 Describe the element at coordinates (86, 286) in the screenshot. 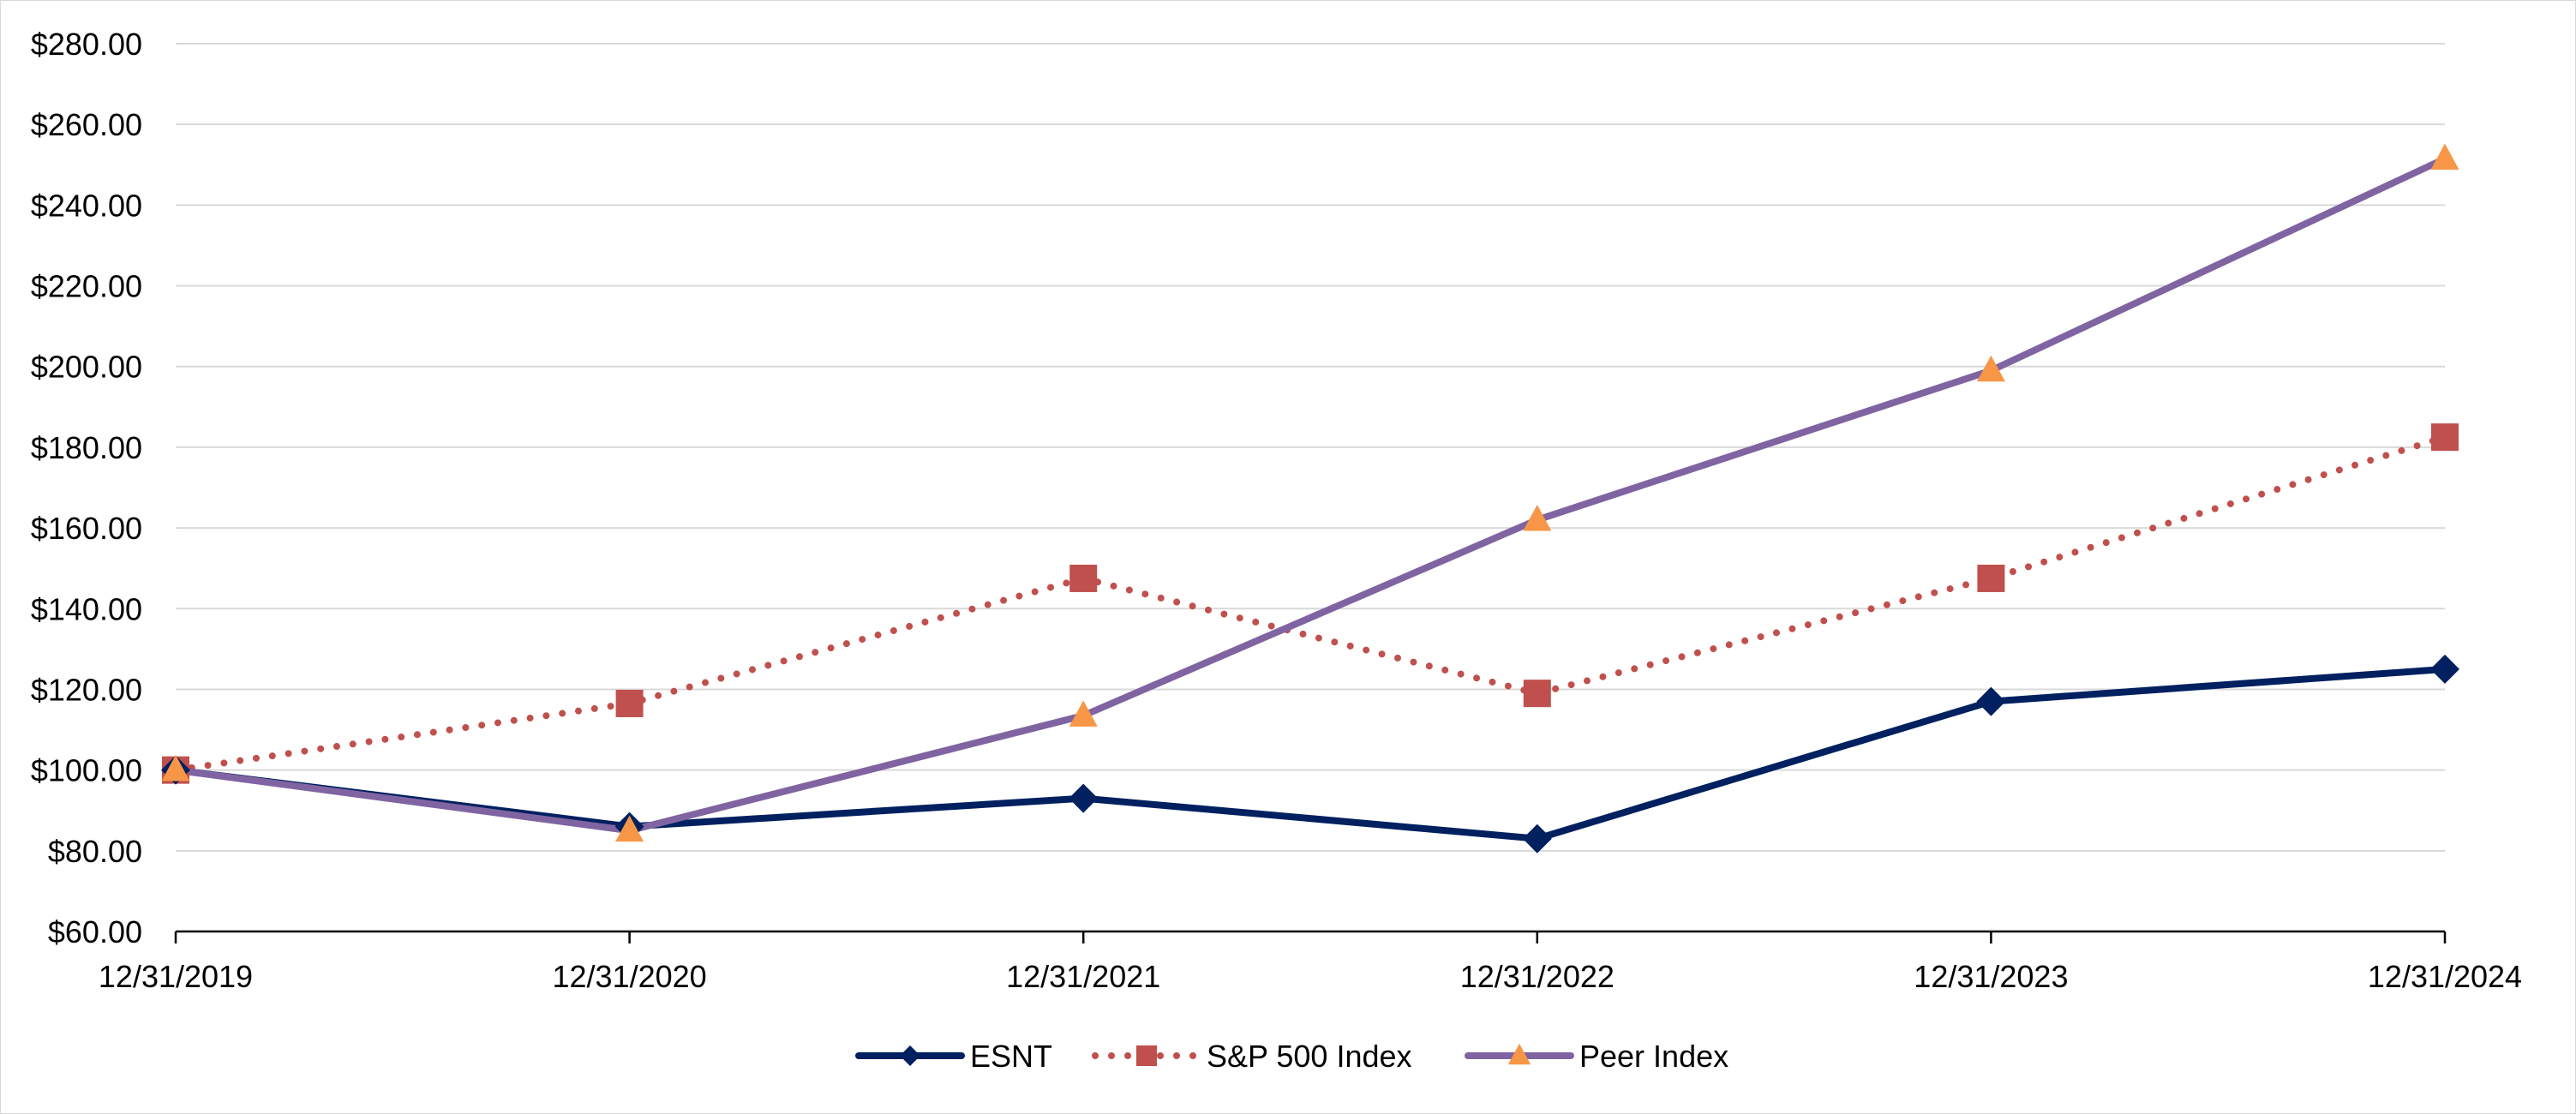

I see `y-tick-label: $220.00` at that location.